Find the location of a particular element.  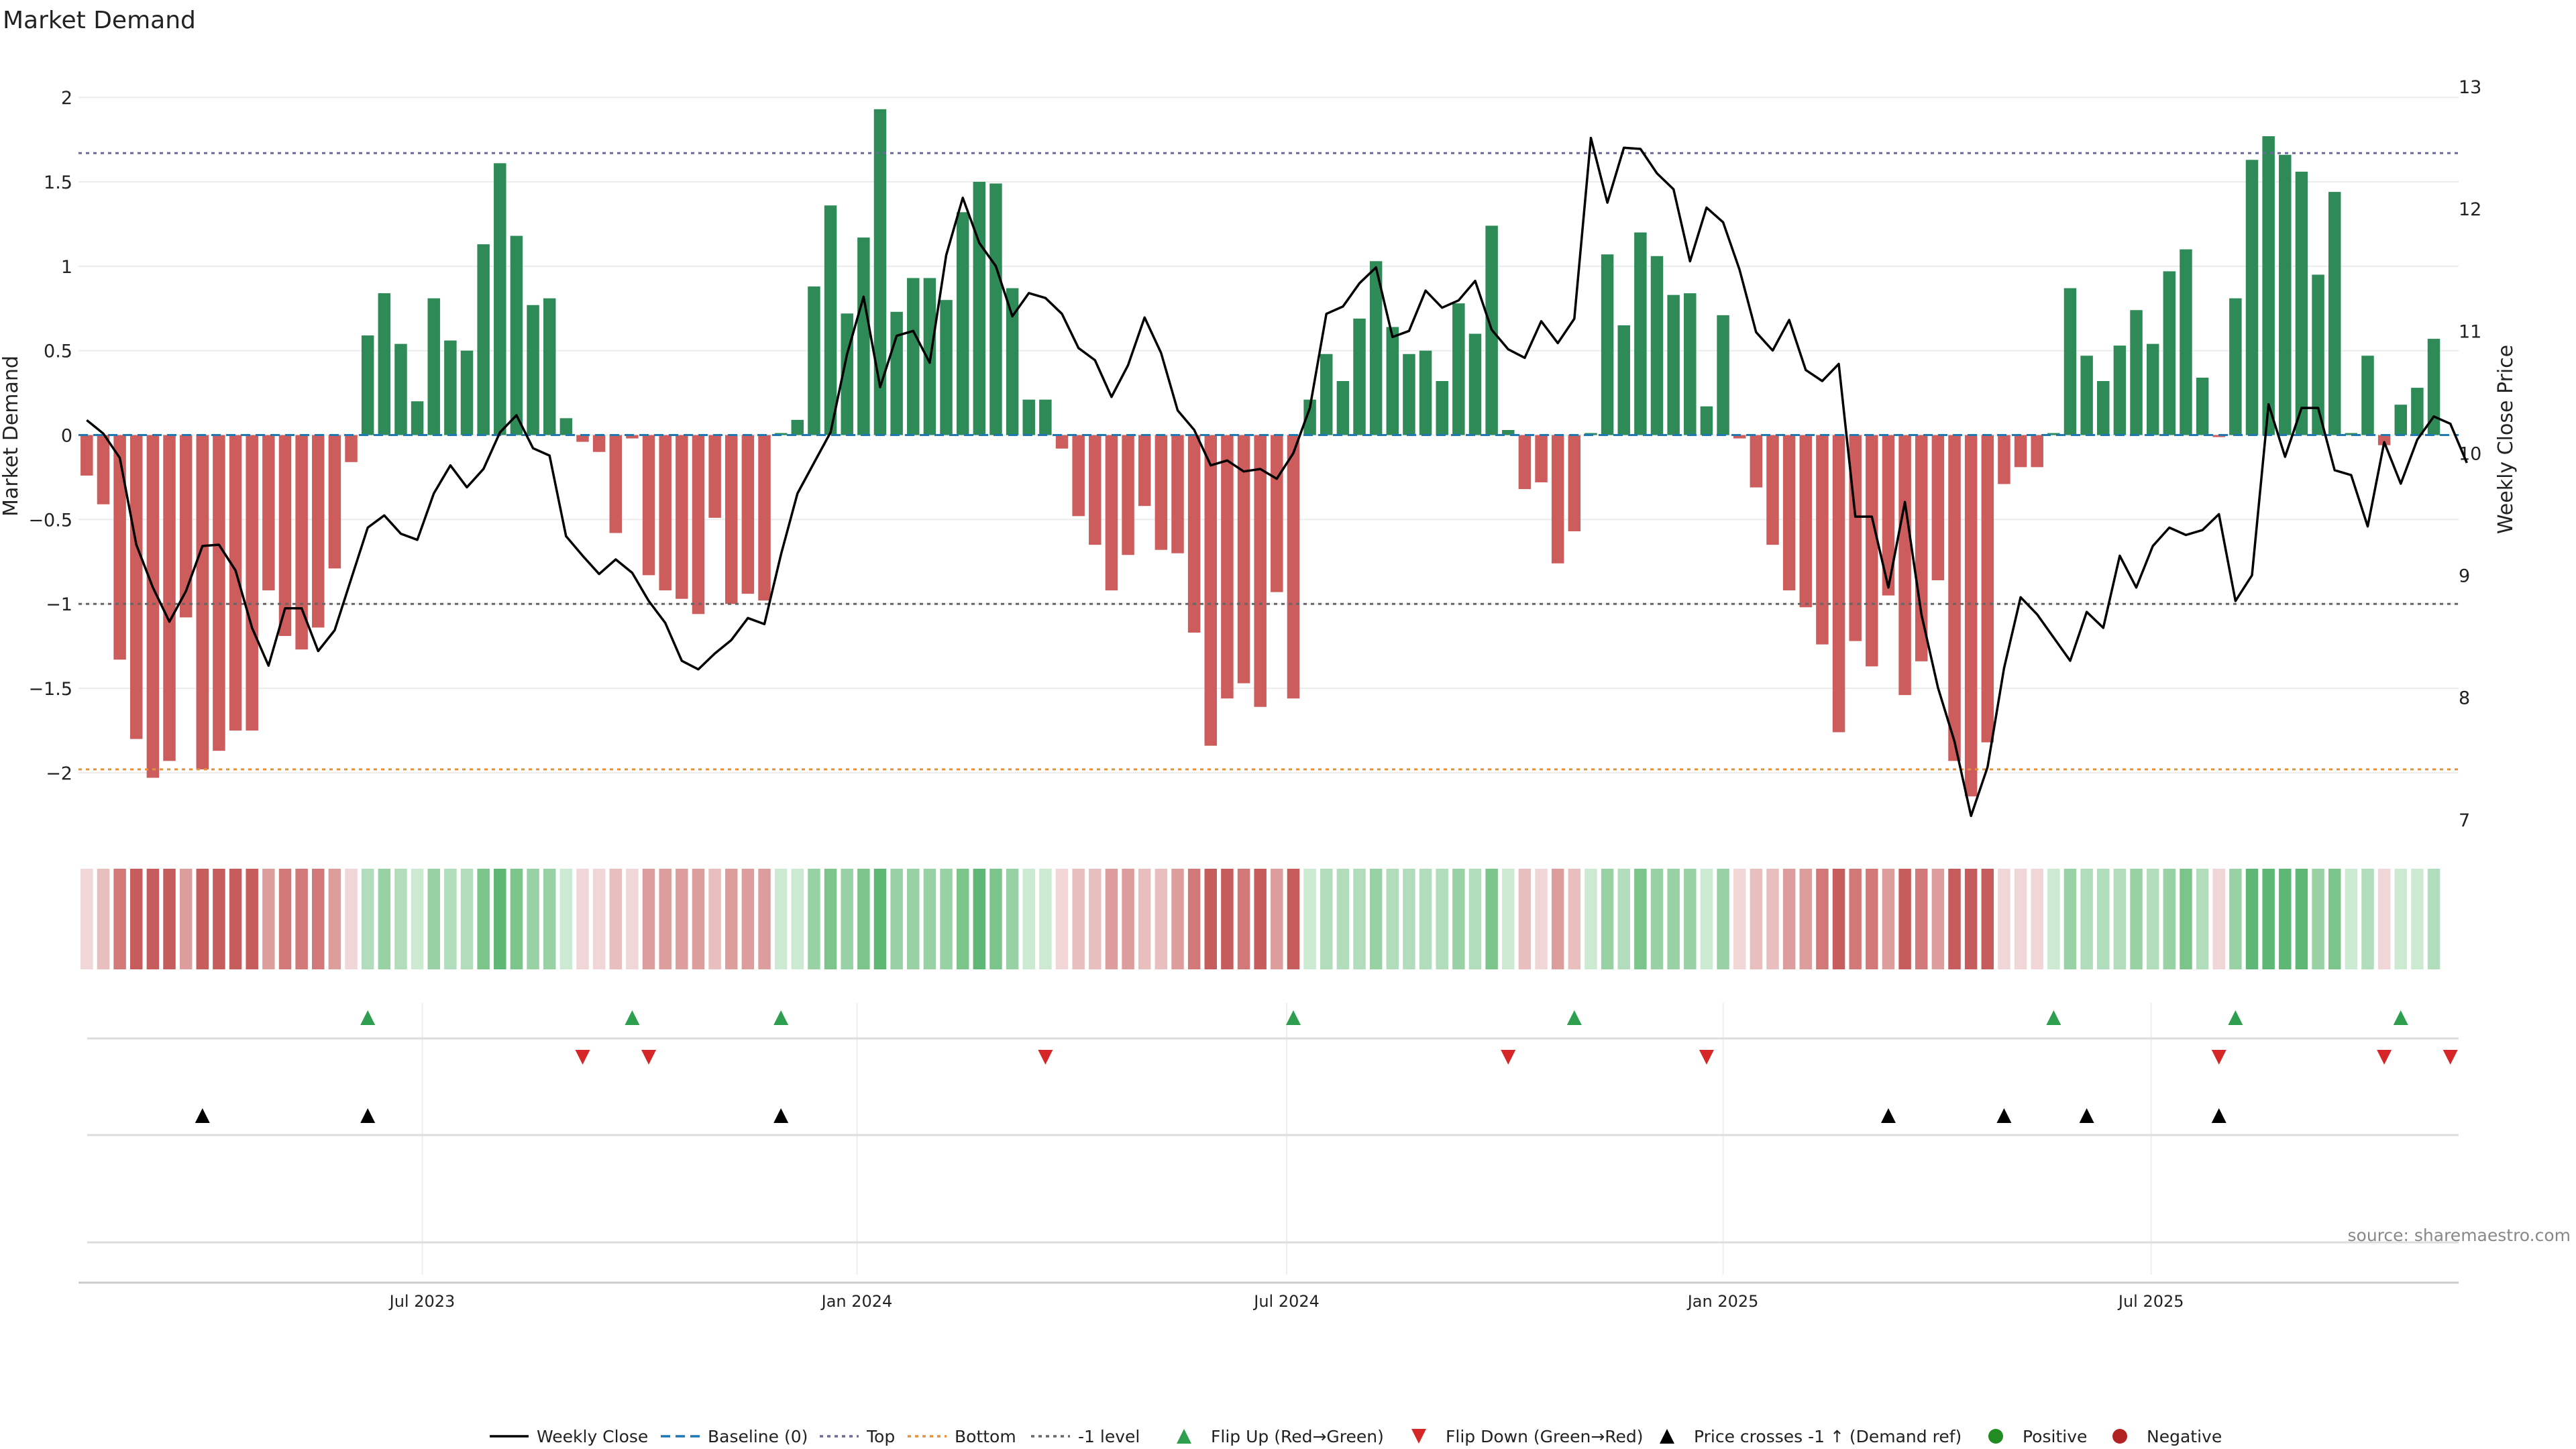

y-tick-label: 1.5 is located at coordinates (58, 182).